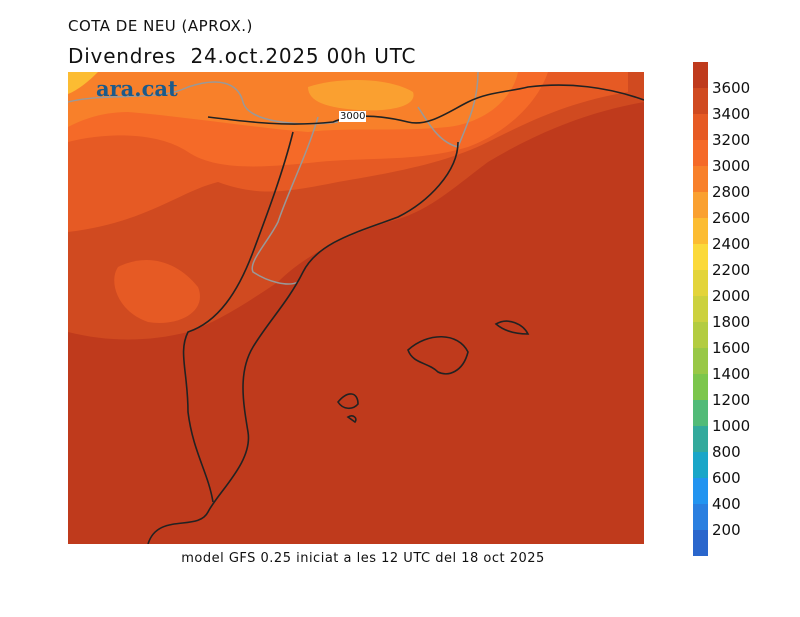 The width and height of the screenshot is (800, 617). I want to click on colorbar, so click(700, 309).